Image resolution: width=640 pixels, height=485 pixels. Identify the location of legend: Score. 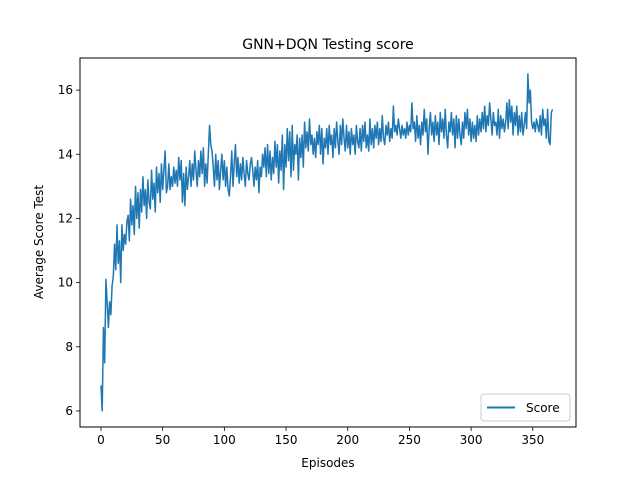
(525, 407).